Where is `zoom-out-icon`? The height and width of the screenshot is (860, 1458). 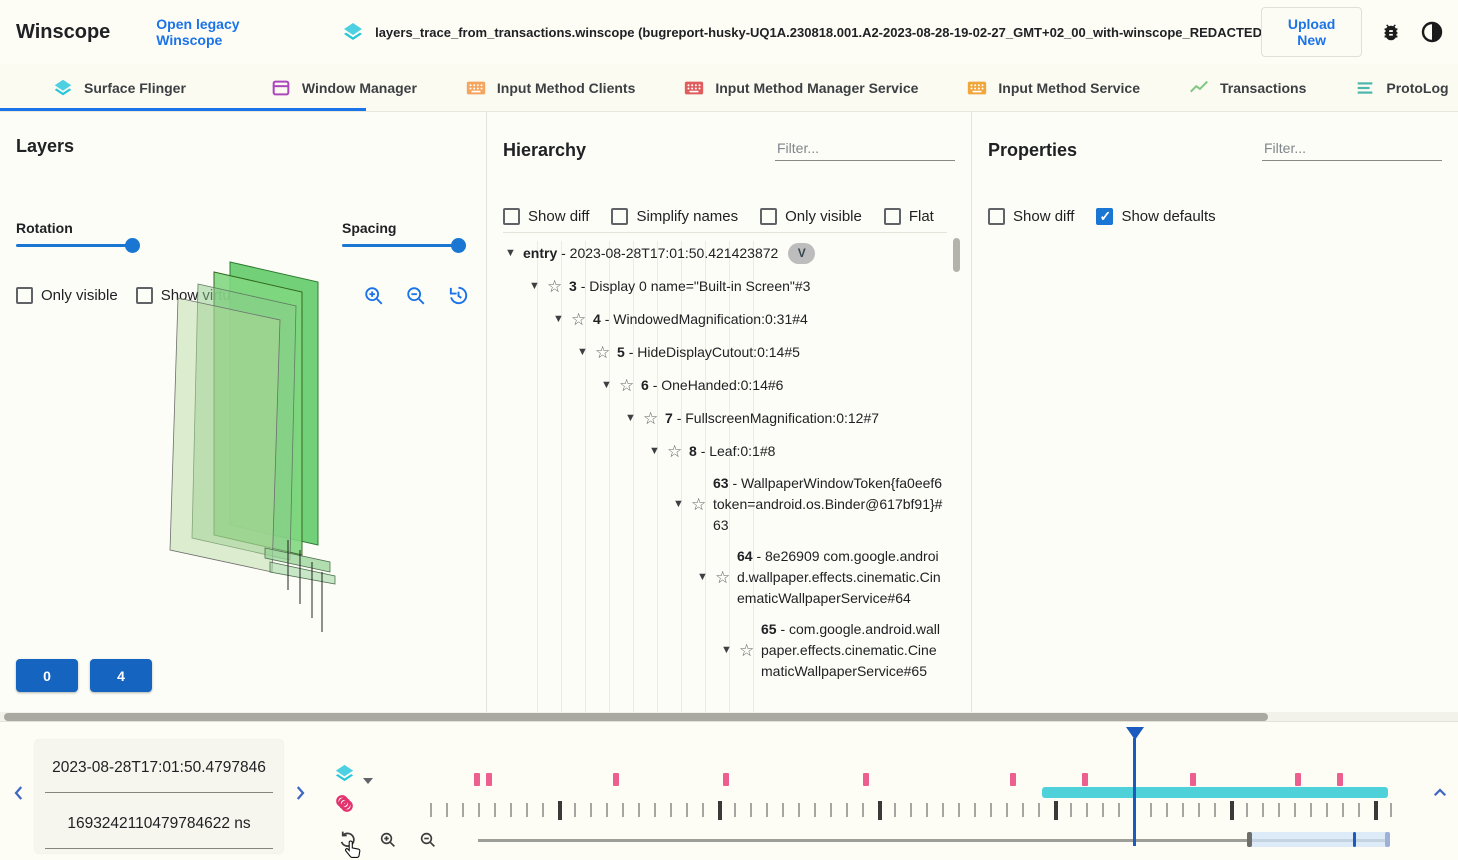 zoom-out-icon is located at coordinates (416, 295).